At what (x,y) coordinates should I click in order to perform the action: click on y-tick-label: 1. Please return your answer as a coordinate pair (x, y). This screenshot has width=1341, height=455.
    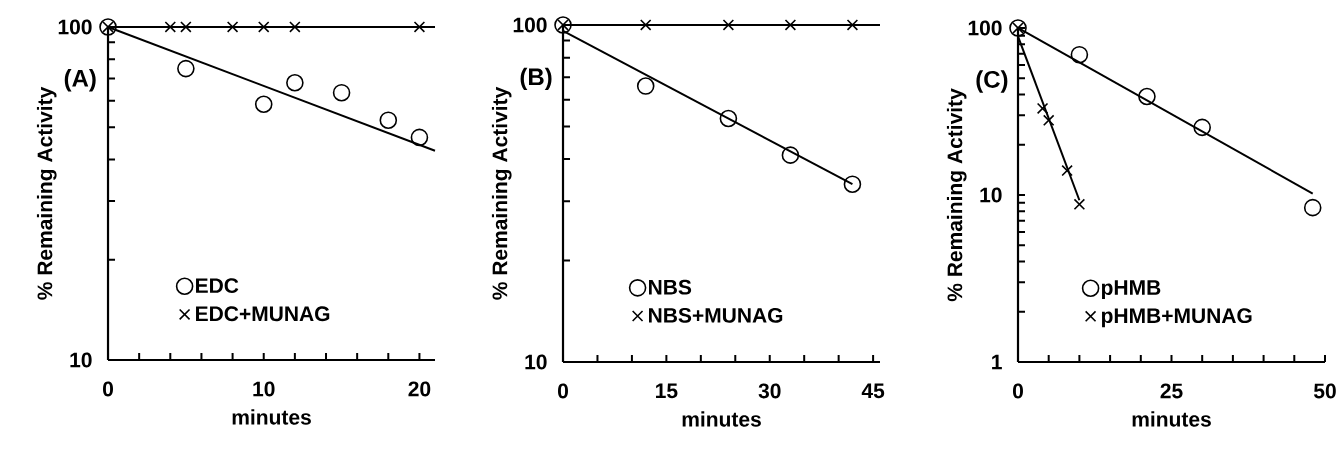
    Looking at the image, I should click on (997, 362).